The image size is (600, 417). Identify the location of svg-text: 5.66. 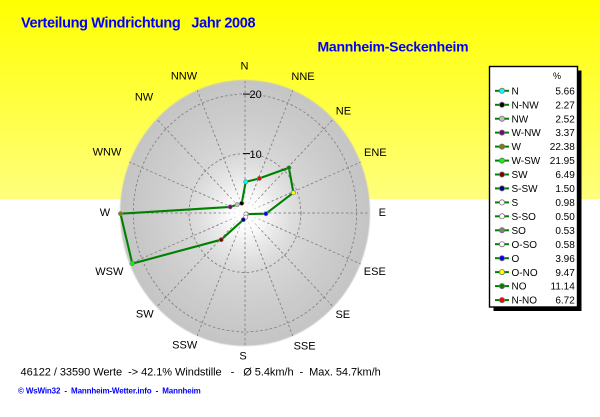
(565, 91).